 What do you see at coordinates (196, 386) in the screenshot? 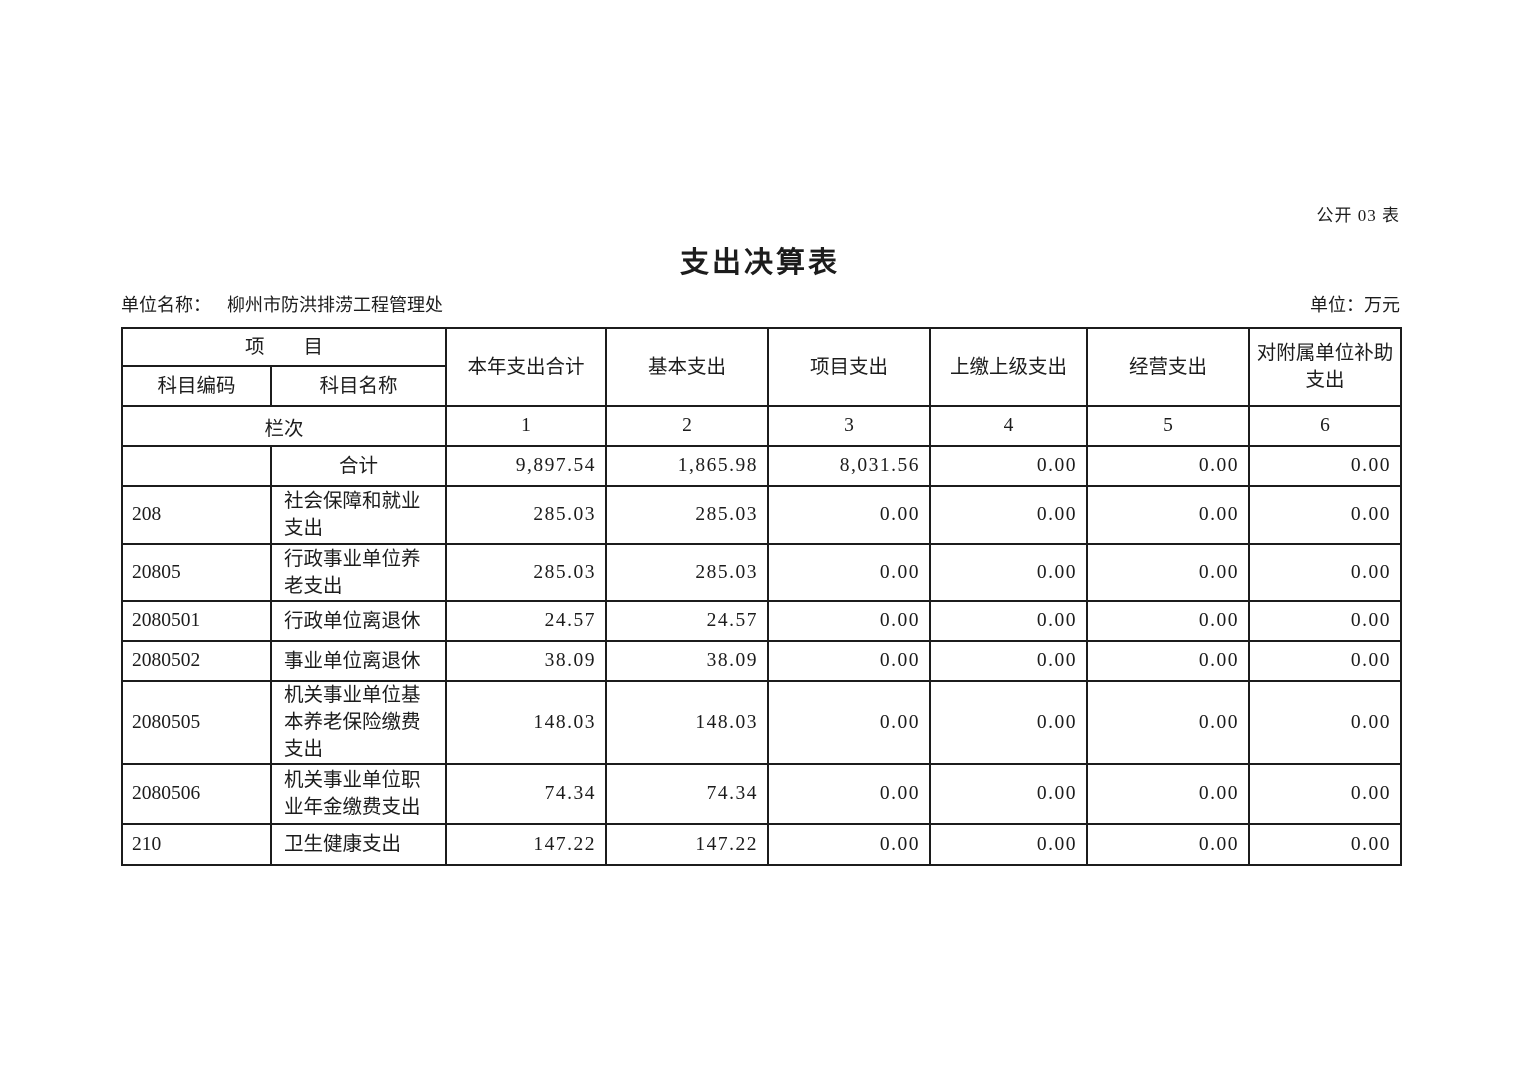
I see `header-subject-code: 科目编码` at bounding box center [196, 386].